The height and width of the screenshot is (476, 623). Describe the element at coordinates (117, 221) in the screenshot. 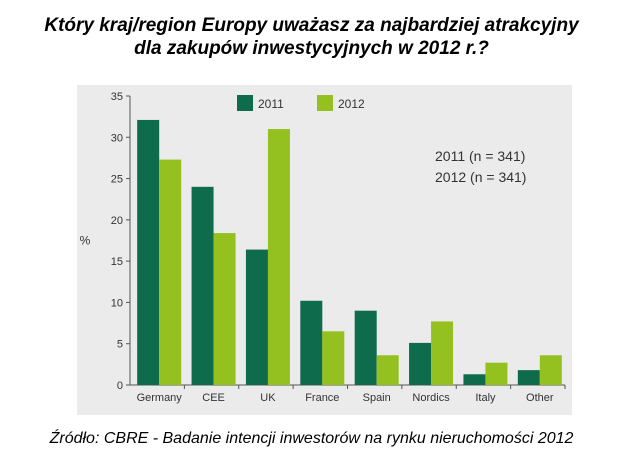

I see `y-tick-label: 20` at that location.